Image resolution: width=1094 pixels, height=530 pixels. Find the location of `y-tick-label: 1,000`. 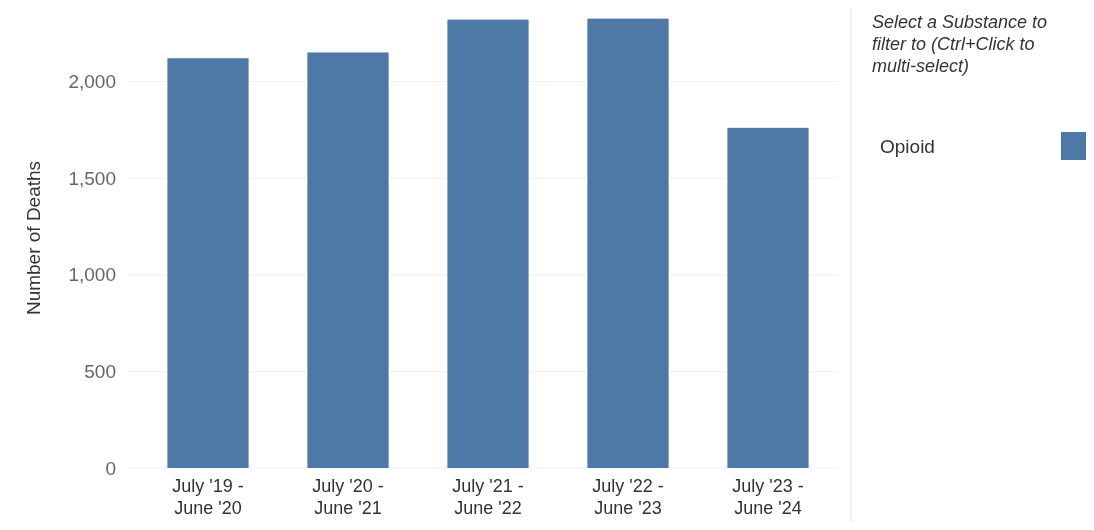

y-tick-label: 1,000 is located at coordinates (92, 275).